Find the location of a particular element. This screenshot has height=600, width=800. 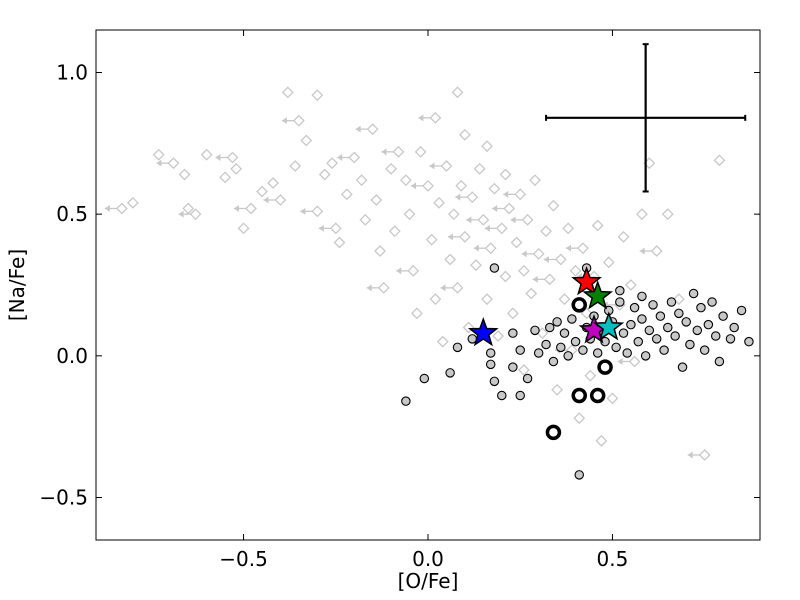

error-bar is located at coordinates (646, 118).